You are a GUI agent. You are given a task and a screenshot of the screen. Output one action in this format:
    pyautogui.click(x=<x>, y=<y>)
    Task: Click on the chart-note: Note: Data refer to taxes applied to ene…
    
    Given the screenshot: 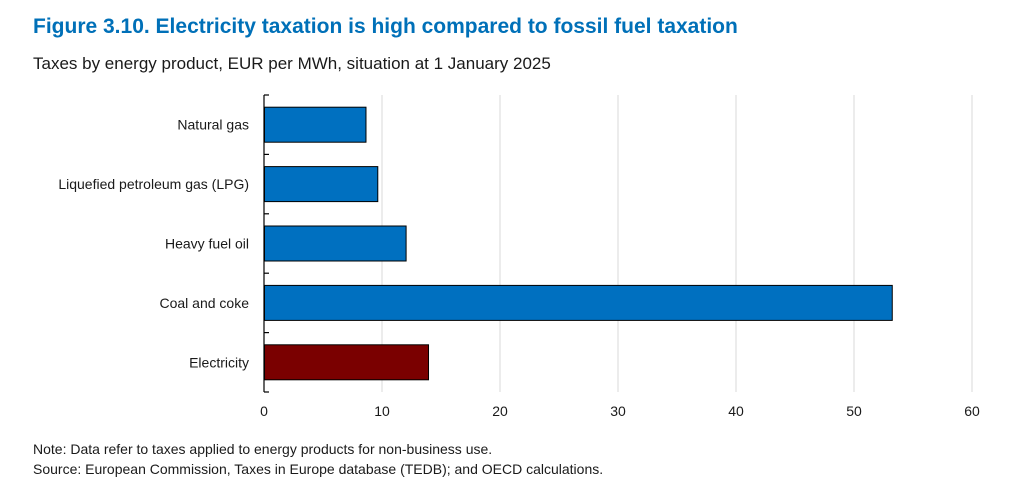 What is the action you would take?
    pyautogui.click(x=263, y=449)
    